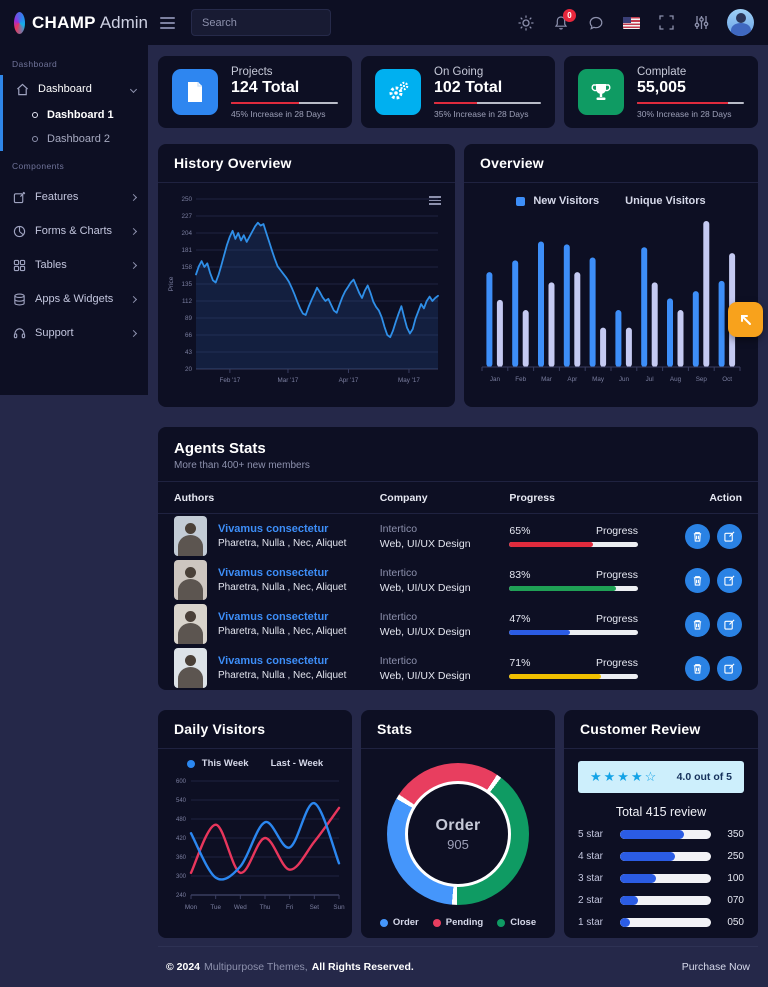 The height and width of the screenshot is (987, 768). I want to click on brand-suffix: Admin, so click(123, 22).